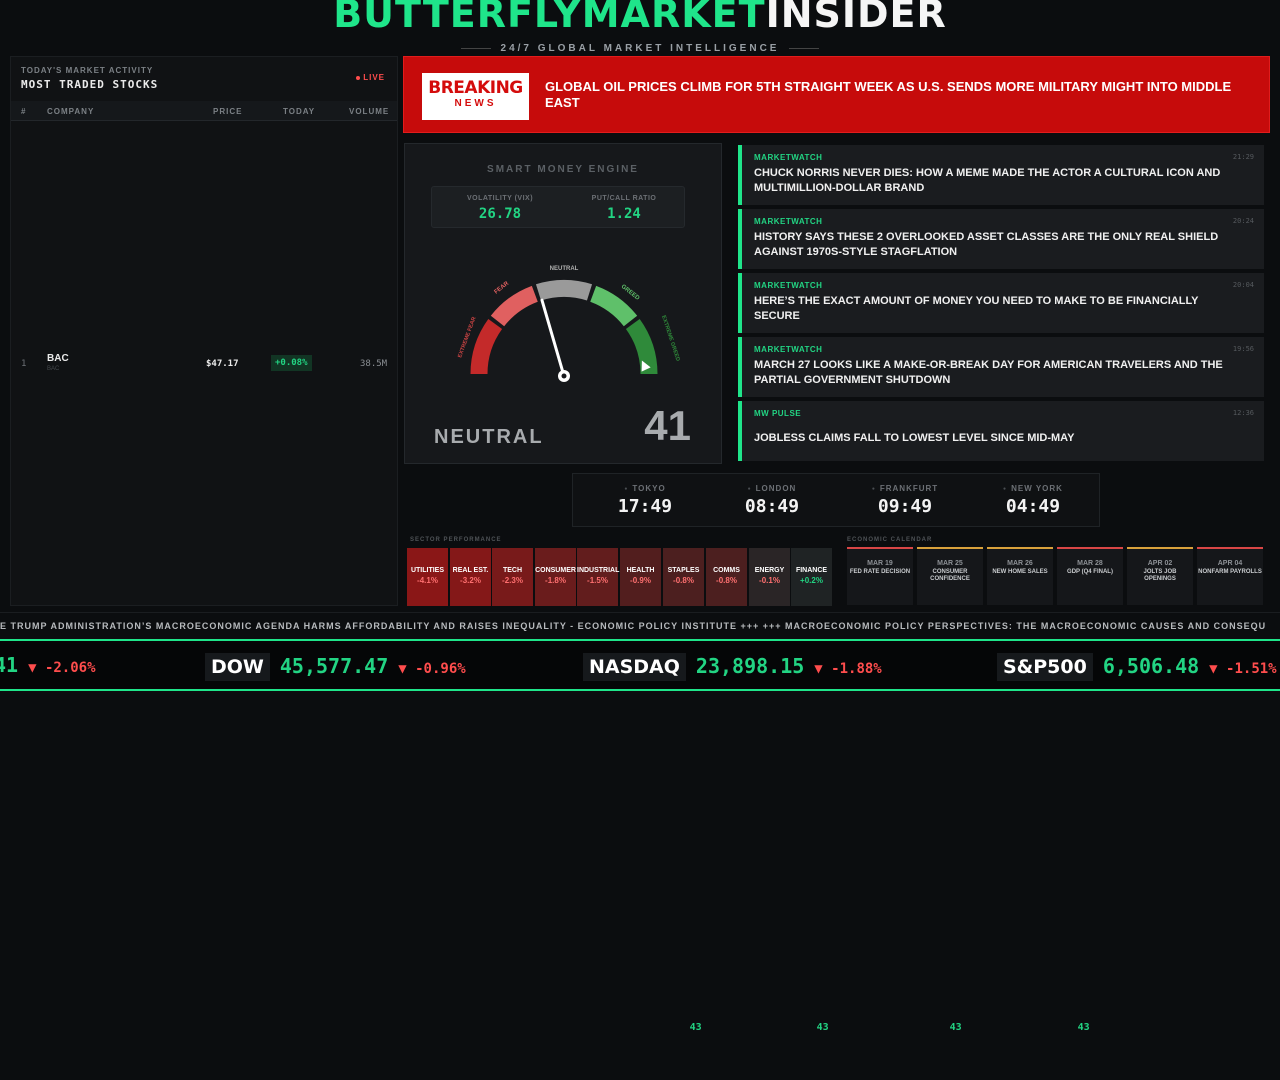 The height and width of the screenshot is (1080, 1280). Describe the element at coordinates (222, 364) in the screenshot. I see `row-price: $47.17` at that location.